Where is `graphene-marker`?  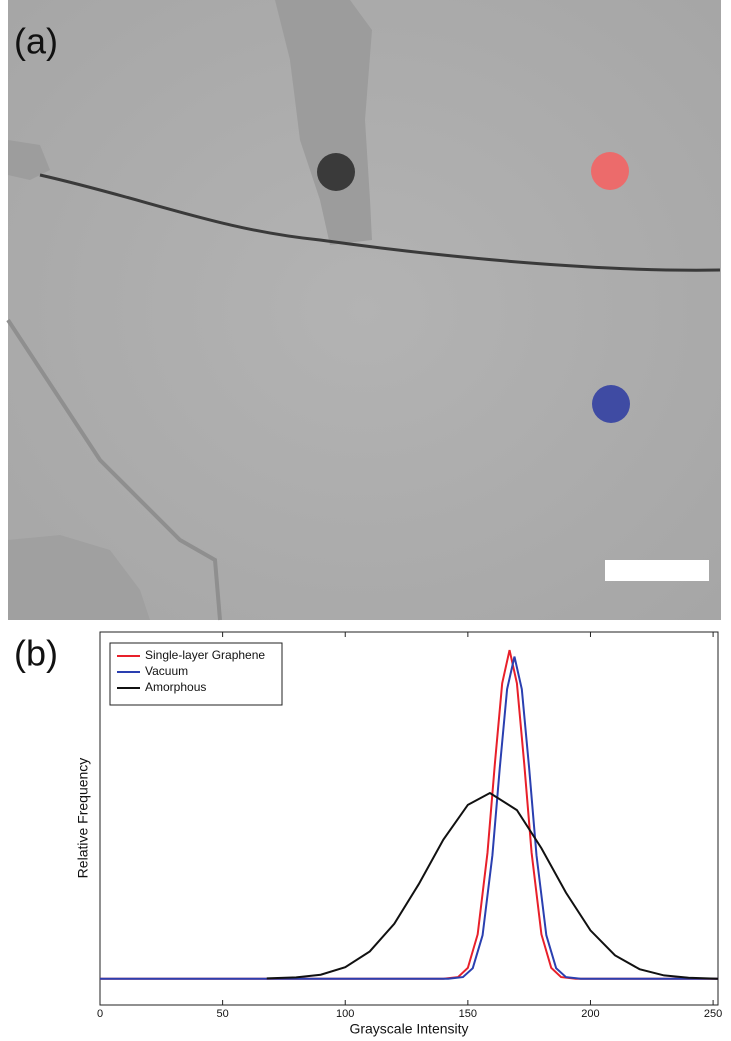 graphene-marker is located at coordinates (610, 171).